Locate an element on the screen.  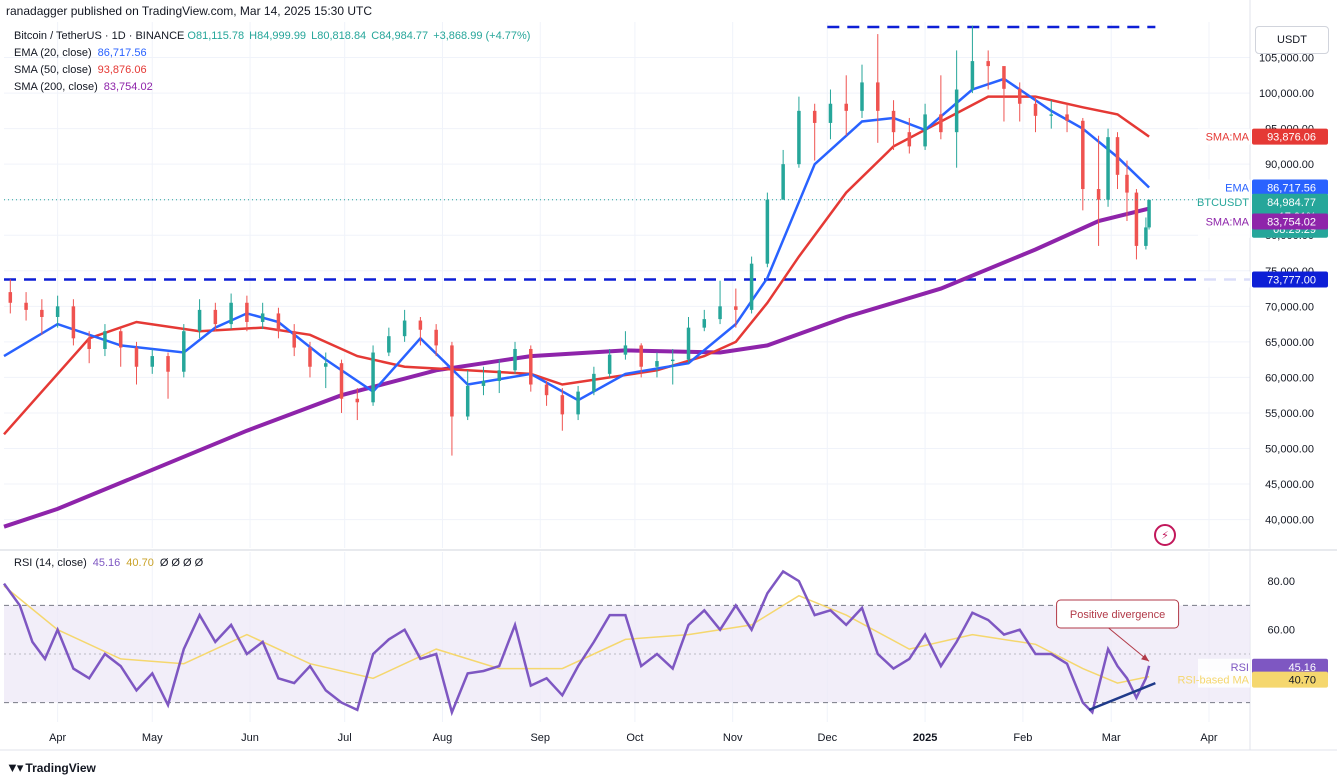
sma200-price-label-value: 83,754.02 is located at coordinates (1291, 223).